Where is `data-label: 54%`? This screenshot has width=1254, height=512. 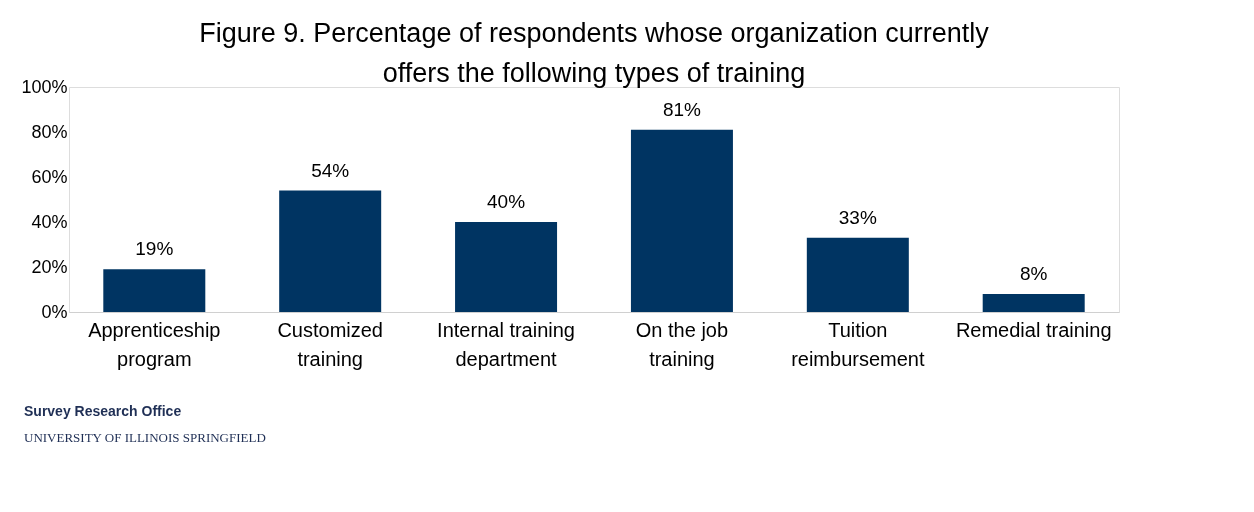 data-label: 54% is located at coordinates (330, 170).